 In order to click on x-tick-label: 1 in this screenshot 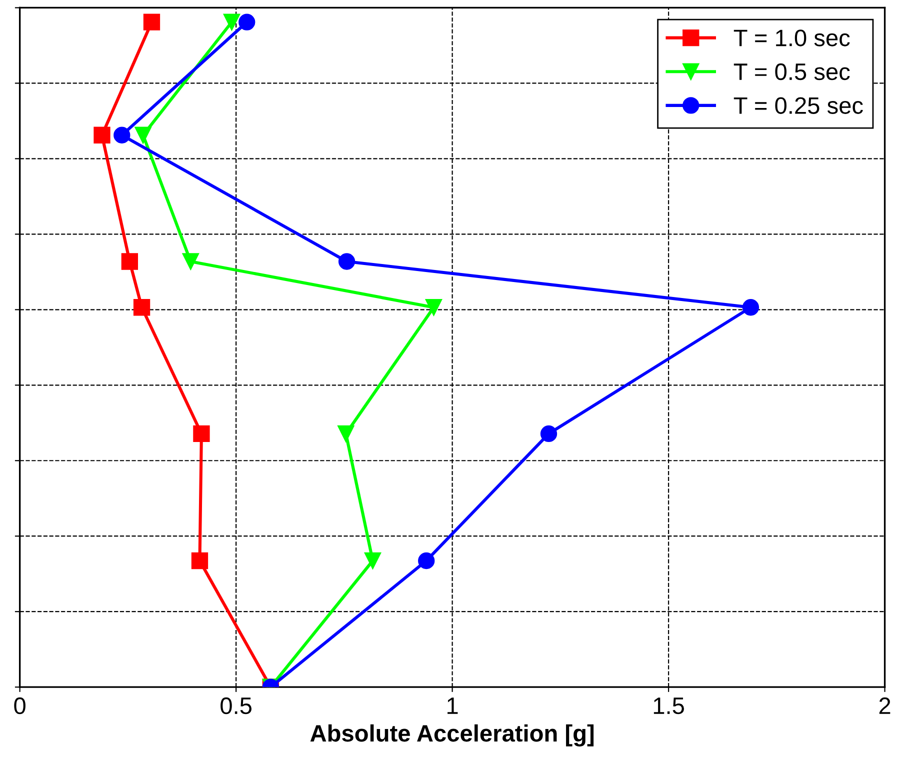, I will do `click(453, 706)`.